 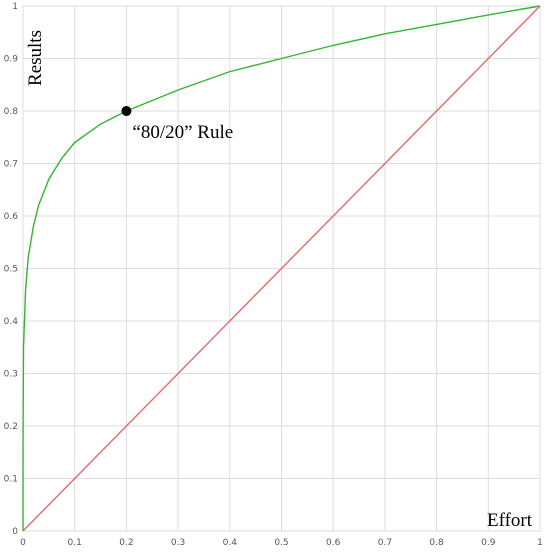 I want to click on y-tick-label: 0, so click(x=15, y=532).